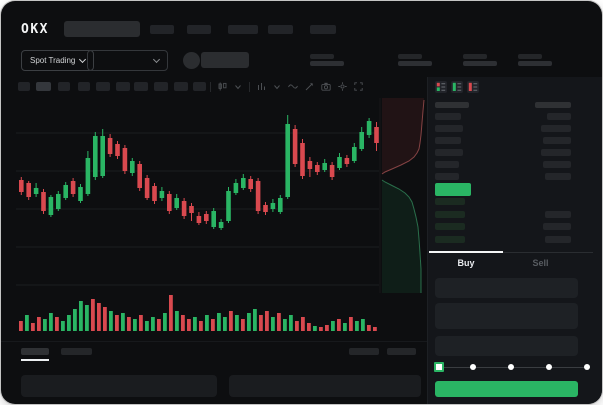 The height and width of the screenshot is (405, 603). I want to click on depth-asks-area, so click(403, 136).